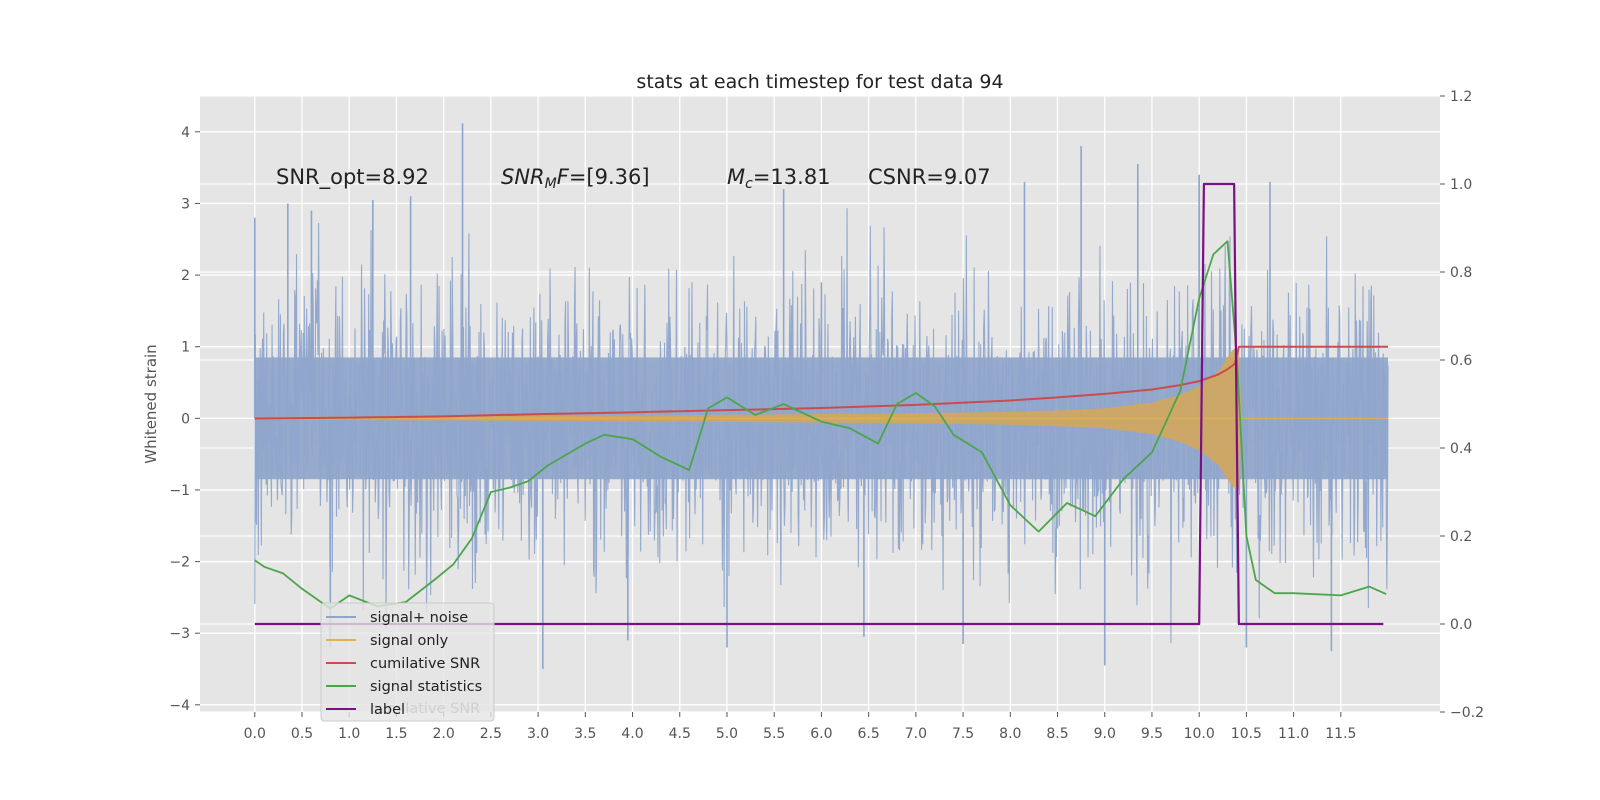  I want to click on y-tick-label: 3, so click(185, 204).